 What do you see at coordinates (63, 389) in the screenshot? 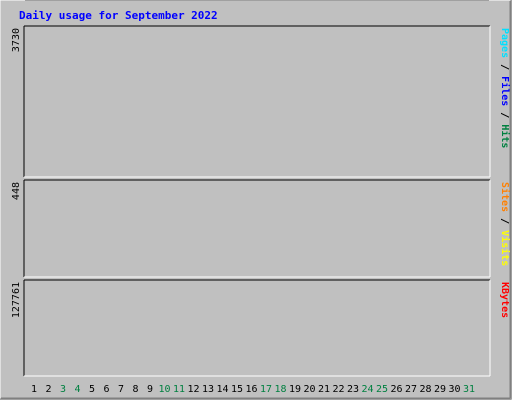
I see `x-tick-label: 3` at bounding box center [63, 389].